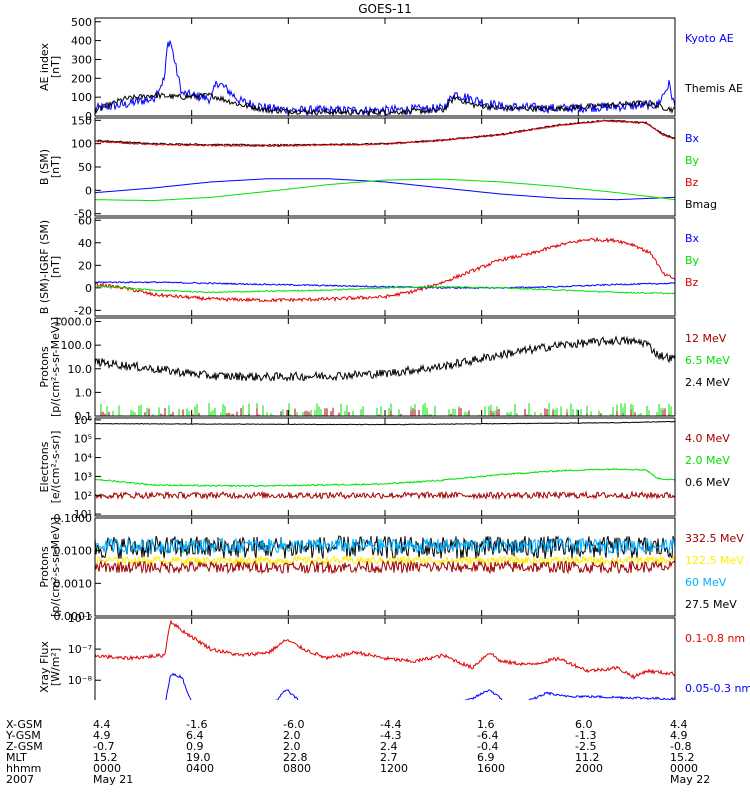  Describe the element at coordinates (84, 392) in the screenshot. I see `y-tick-label: 1.0` at that location.